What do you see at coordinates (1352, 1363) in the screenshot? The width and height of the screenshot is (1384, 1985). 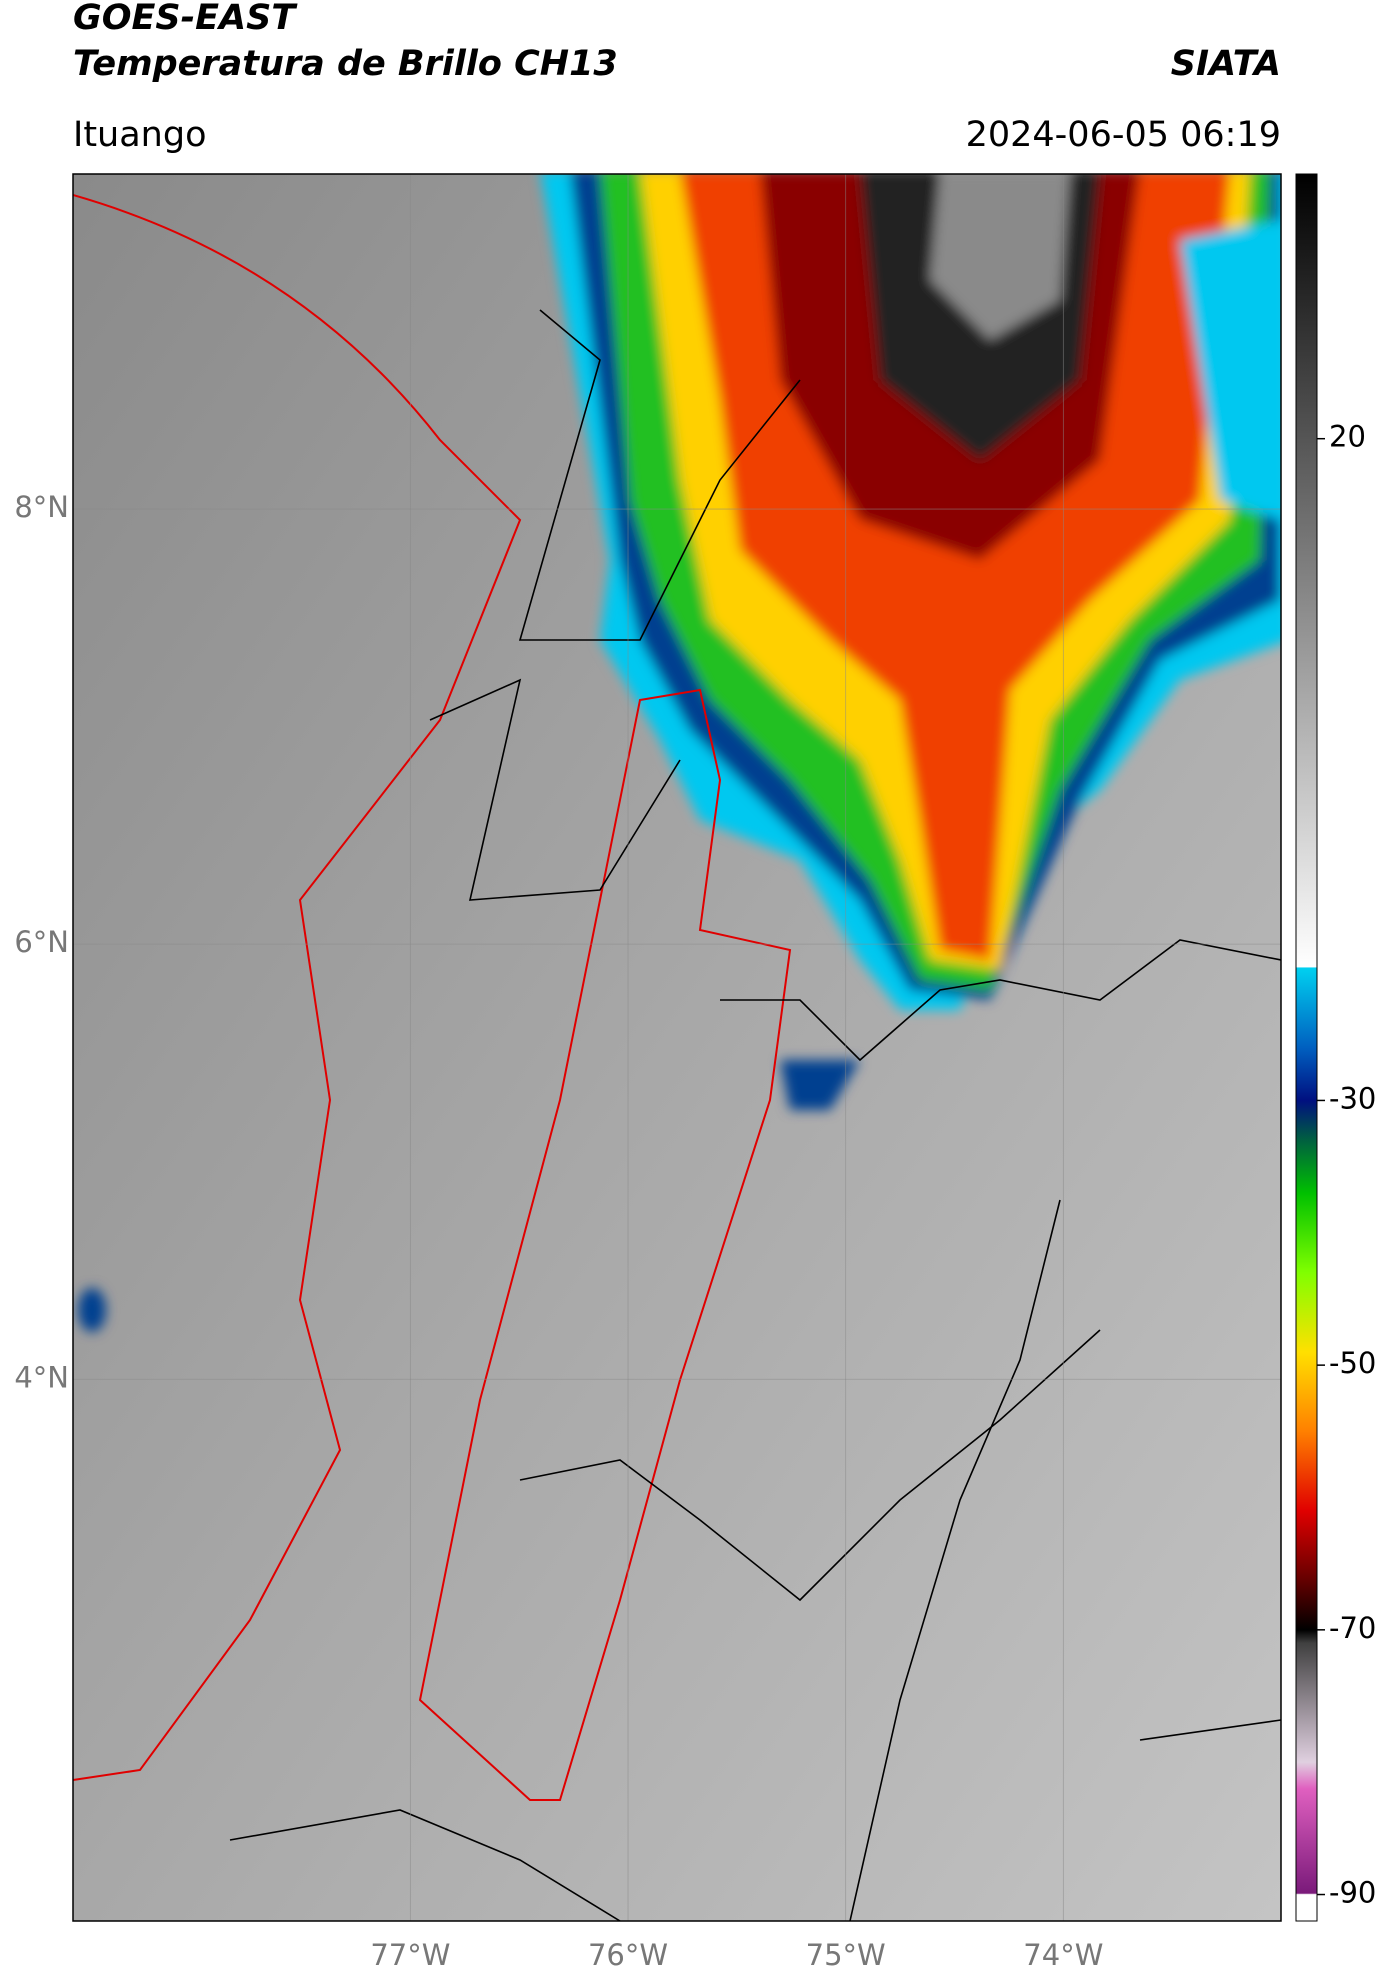 I see `colorbar-tick-label: -50` at bounding box center [1352, 1363].